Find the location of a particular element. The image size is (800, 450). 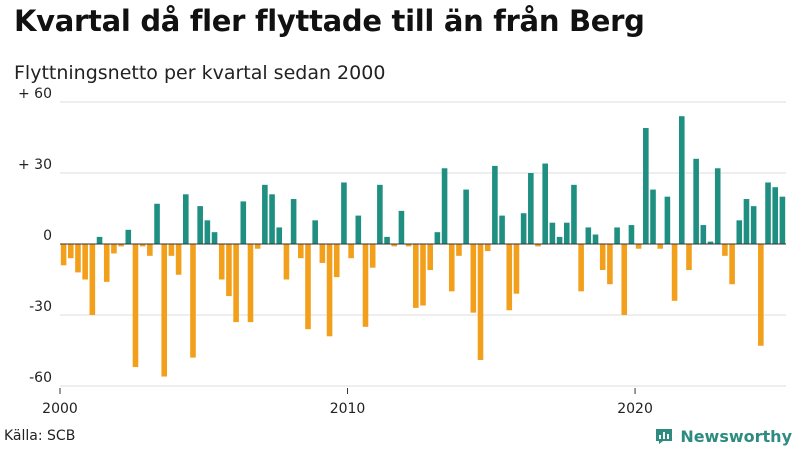

brand-name: Newsworthy is located at coordinates (736, 436).